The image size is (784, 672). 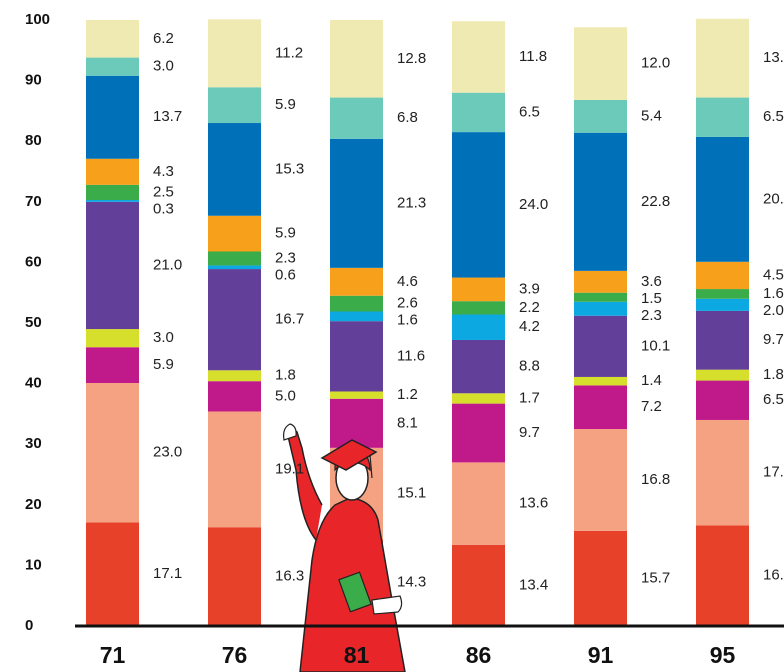 I want to click on value-label: 3.0, so click(x=163, y=66).